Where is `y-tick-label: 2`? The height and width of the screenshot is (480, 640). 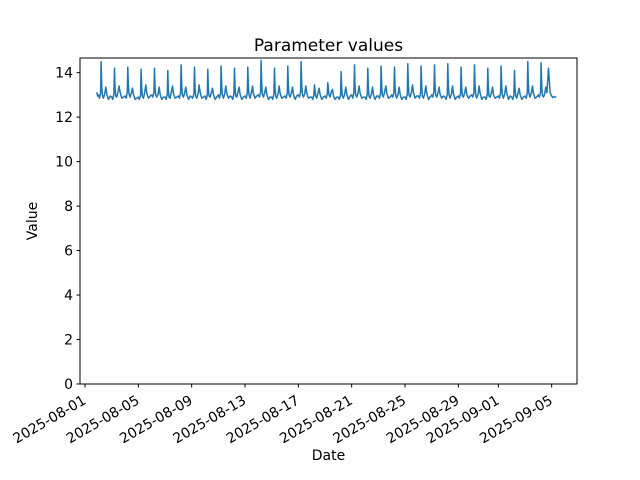
y-tick-label: 2 is located at coordinates (68, 341).